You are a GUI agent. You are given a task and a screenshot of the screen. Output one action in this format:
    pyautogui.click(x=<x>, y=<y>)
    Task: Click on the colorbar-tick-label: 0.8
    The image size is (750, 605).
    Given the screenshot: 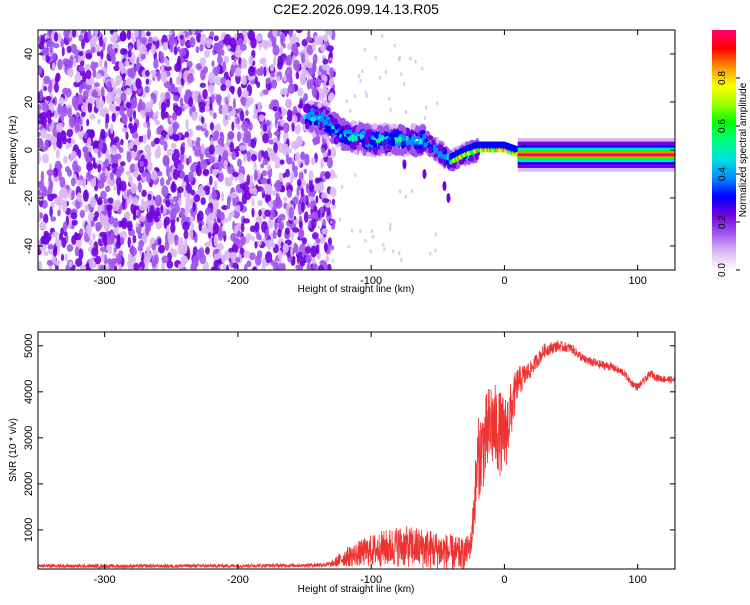 What is the action you would take?
    pyautogui.click(x=722, y=78)
    